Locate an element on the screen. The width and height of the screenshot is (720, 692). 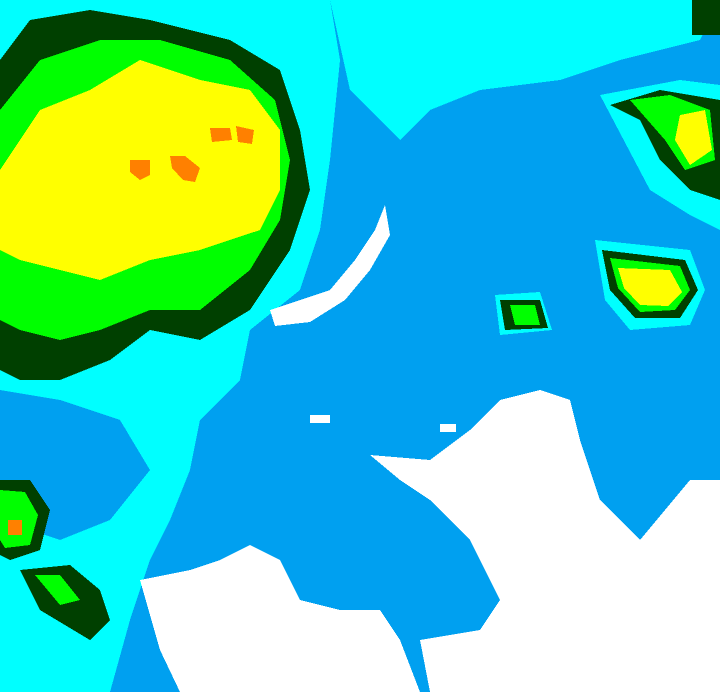
yellow-cell-northeast is located at coordinates (693, 137).